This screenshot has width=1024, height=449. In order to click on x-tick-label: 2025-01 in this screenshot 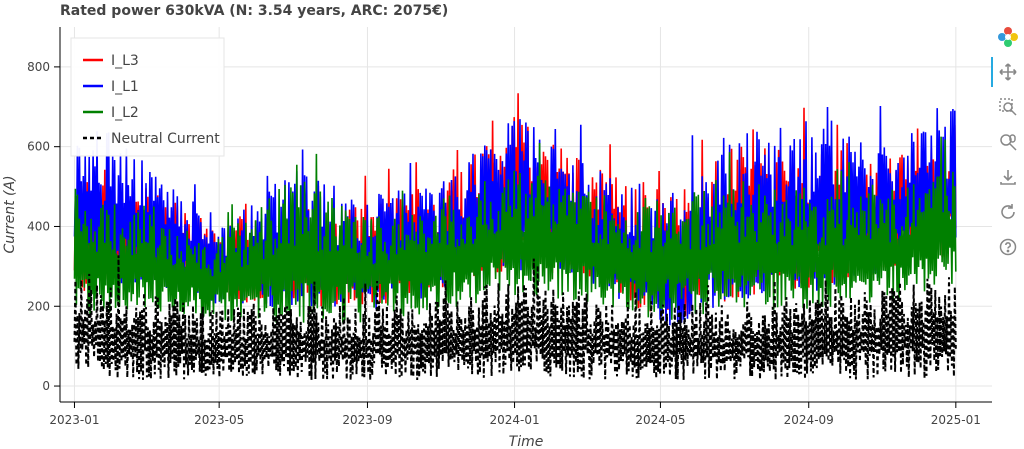, I will do `click(956, 420)`.